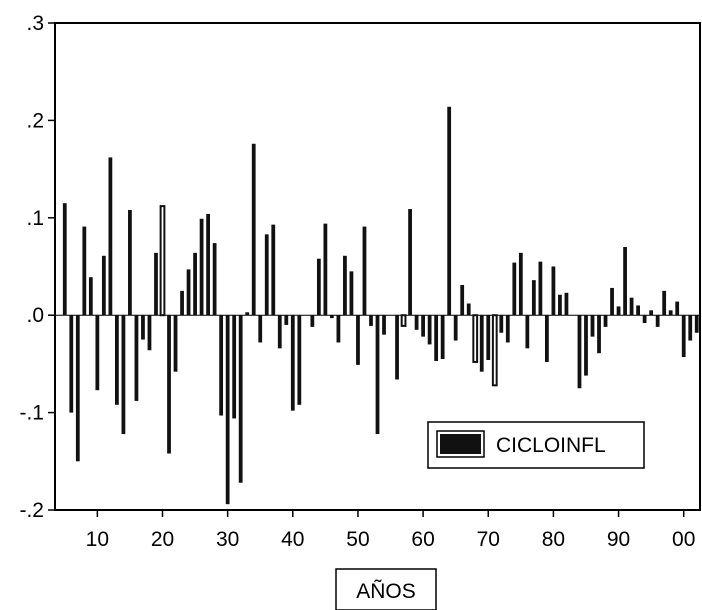 This screenshot has width=702, height=610. I want to click on legend-swatch, so click(460, 444).